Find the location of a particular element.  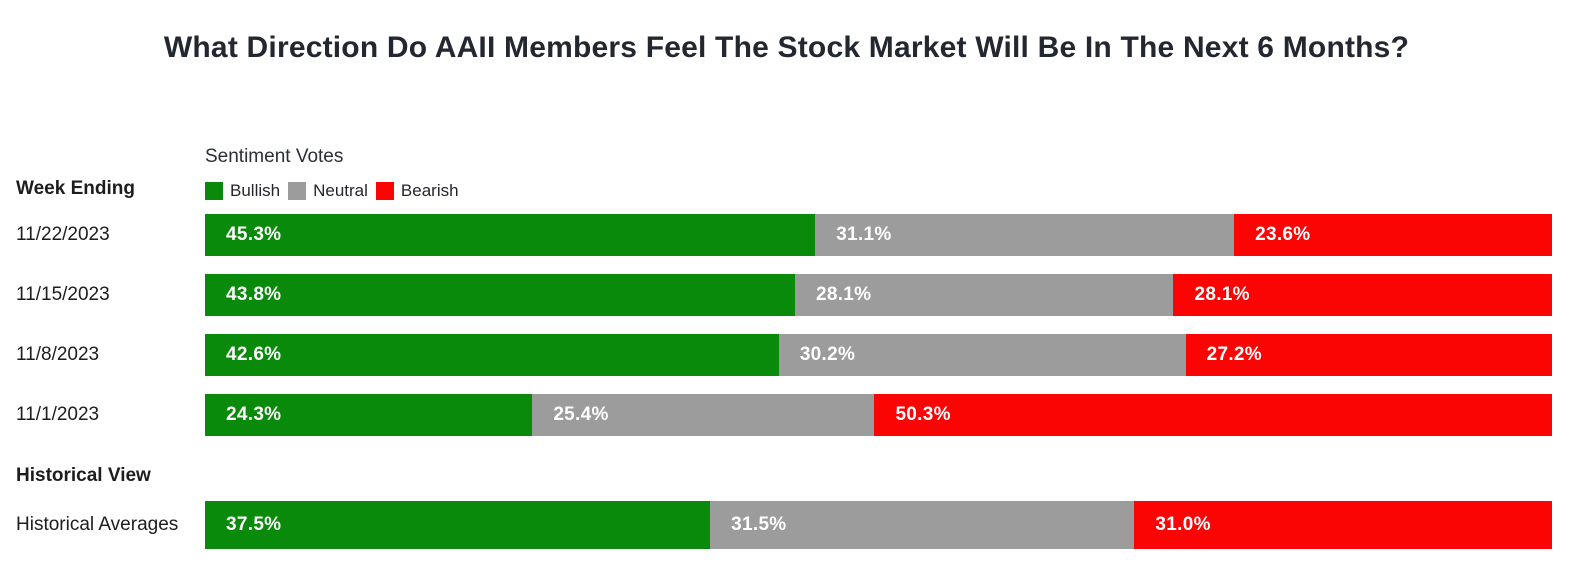

bar-value-label: 23.6% is located at coordinates (1283, 234).